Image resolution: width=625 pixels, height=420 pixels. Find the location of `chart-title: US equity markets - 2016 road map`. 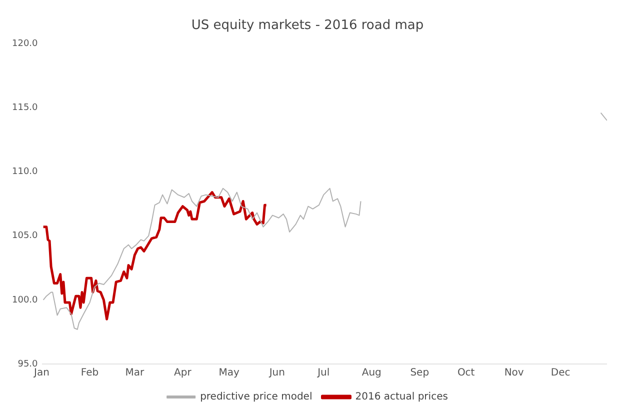

chart-title: US equity markets - 2016 road map is located at coordinates (307, 26).